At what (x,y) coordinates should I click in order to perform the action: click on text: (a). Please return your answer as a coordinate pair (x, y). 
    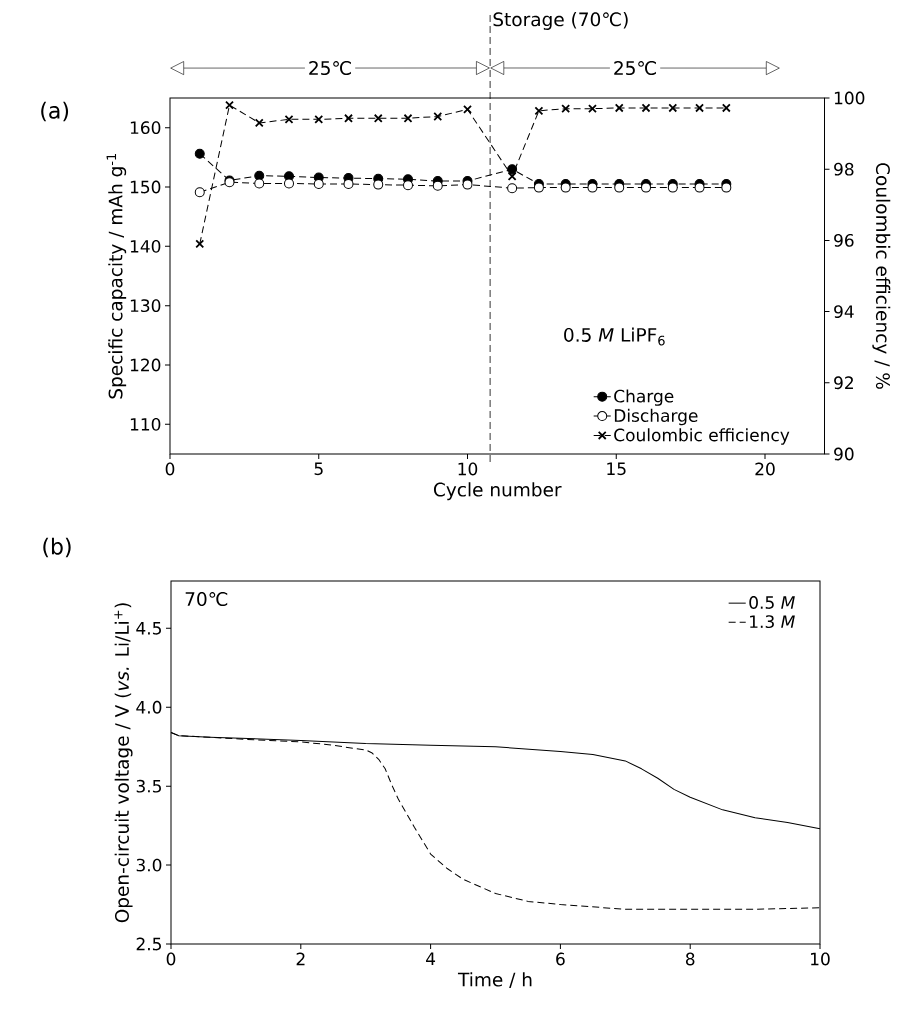
    Looking at the image, I should click on (55, 111).